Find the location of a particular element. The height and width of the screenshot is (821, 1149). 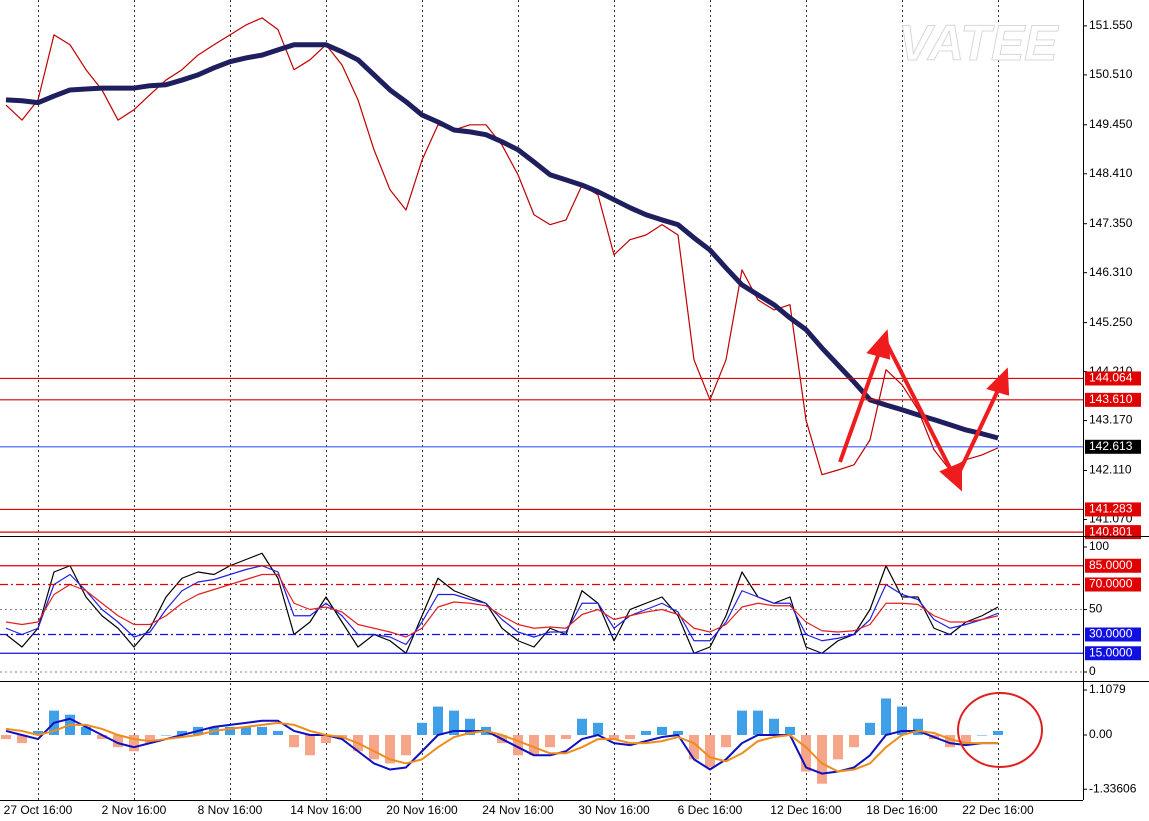

highlight-circle is located at coordinates (1000, 730).